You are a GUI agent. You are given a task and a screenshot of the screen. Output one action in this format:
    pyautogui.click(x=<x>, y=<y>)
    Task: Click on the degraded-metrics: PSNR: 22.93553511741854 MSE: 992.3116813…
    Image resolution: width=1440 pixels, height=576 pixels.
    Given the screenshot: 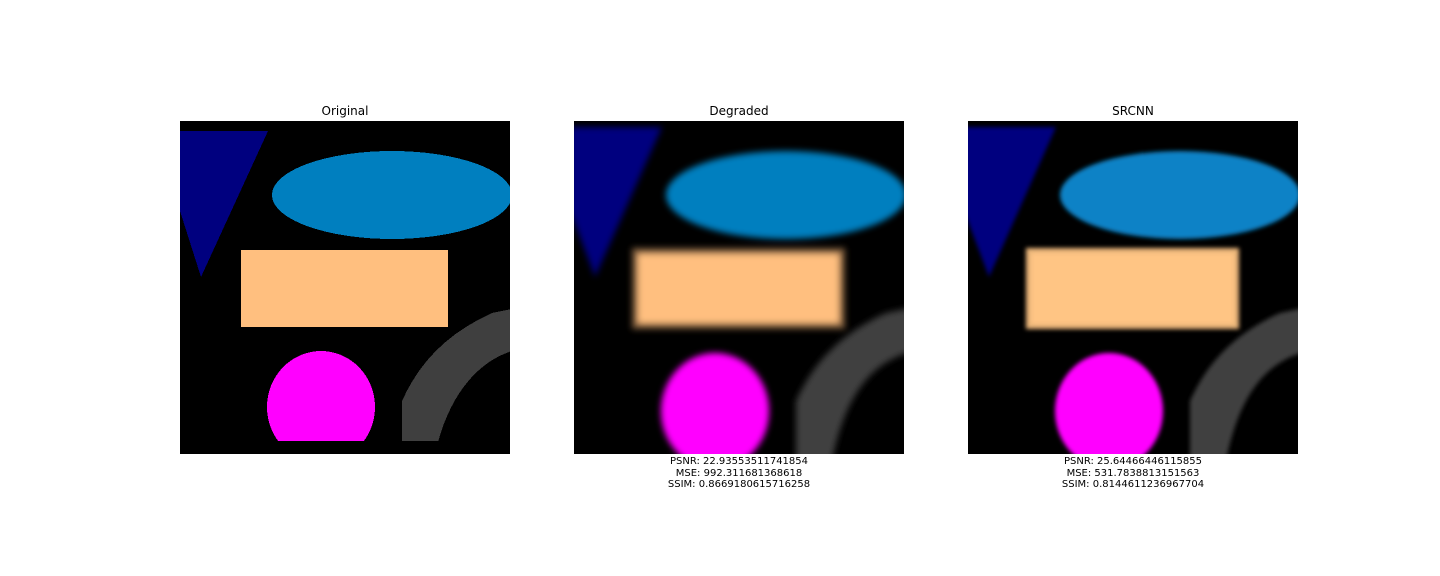 What is the action you would take?
    pyautogui.click(x=739, y=473)
    